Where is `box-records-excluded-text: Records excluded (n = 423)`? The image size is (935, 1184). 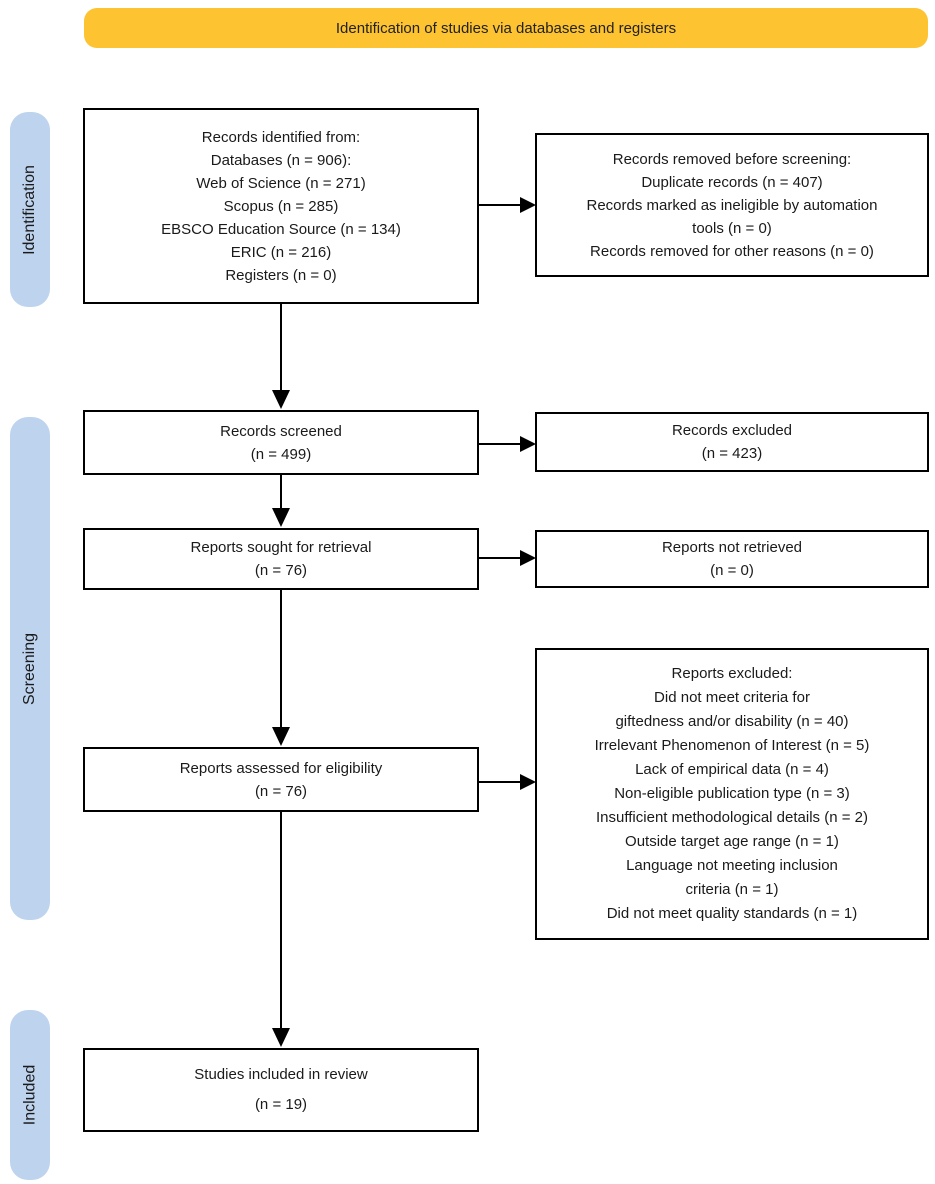 box-records-excluded-text: Records excluded (n = 423) is located at coordinates (732, 442).